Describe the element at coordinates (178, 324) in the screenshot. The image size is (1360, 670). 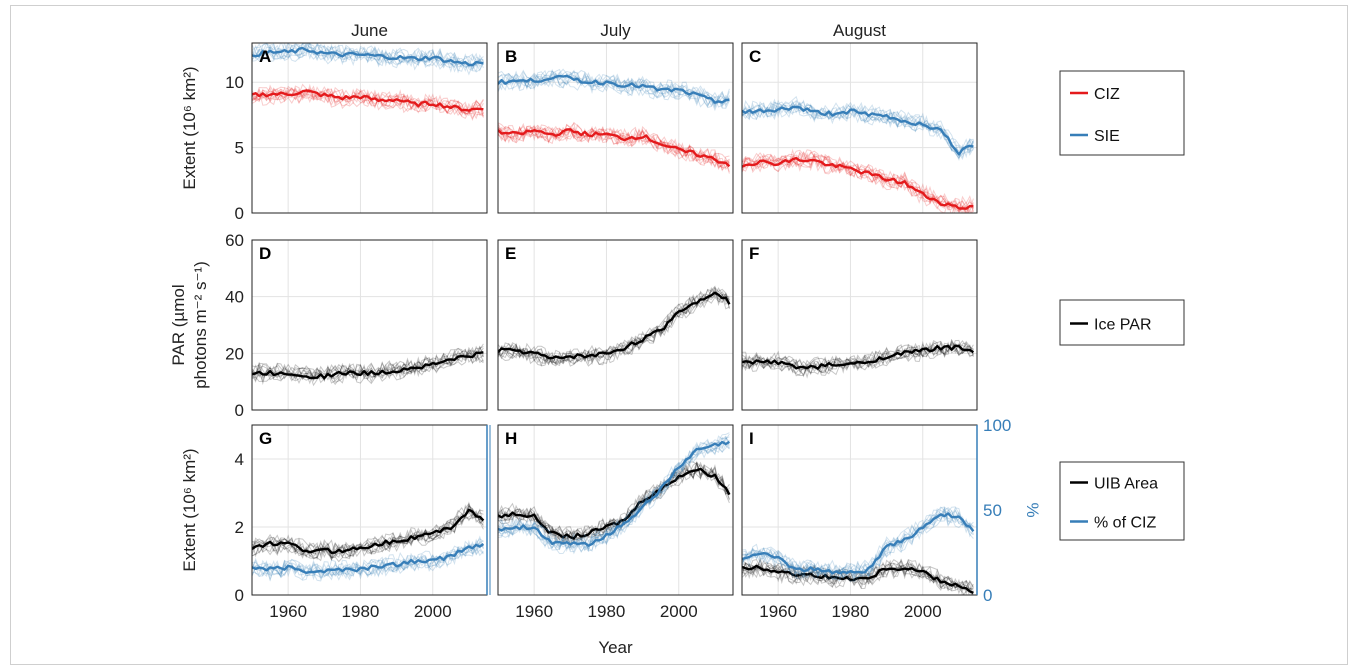
I see `y-axis-label: PAR (µmol` at that location.